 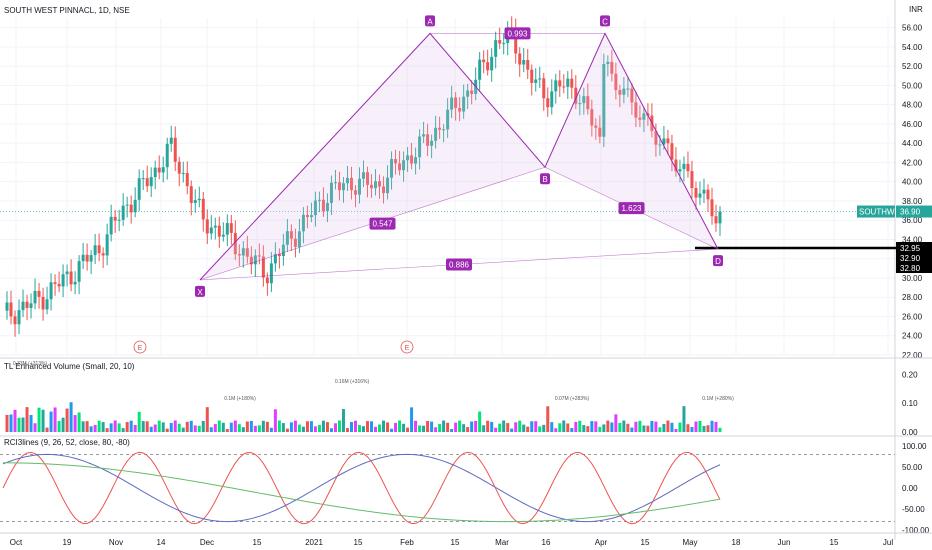 I want to click on rci-pane-title: RCI3lines (9, 26, 52, close, 80, -80), so click(x=67, y=442).